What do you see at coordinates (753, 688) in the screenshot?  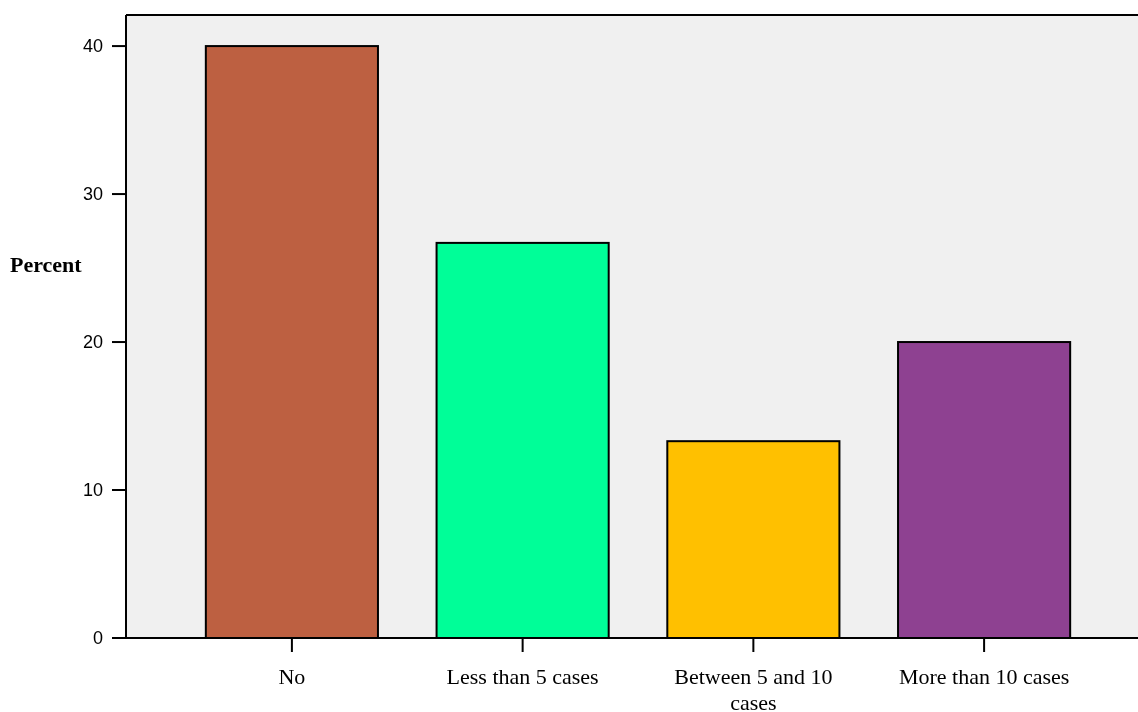 I see `x-tick-label: Between 5 and 10 cases` at bounding box center [753, 688].